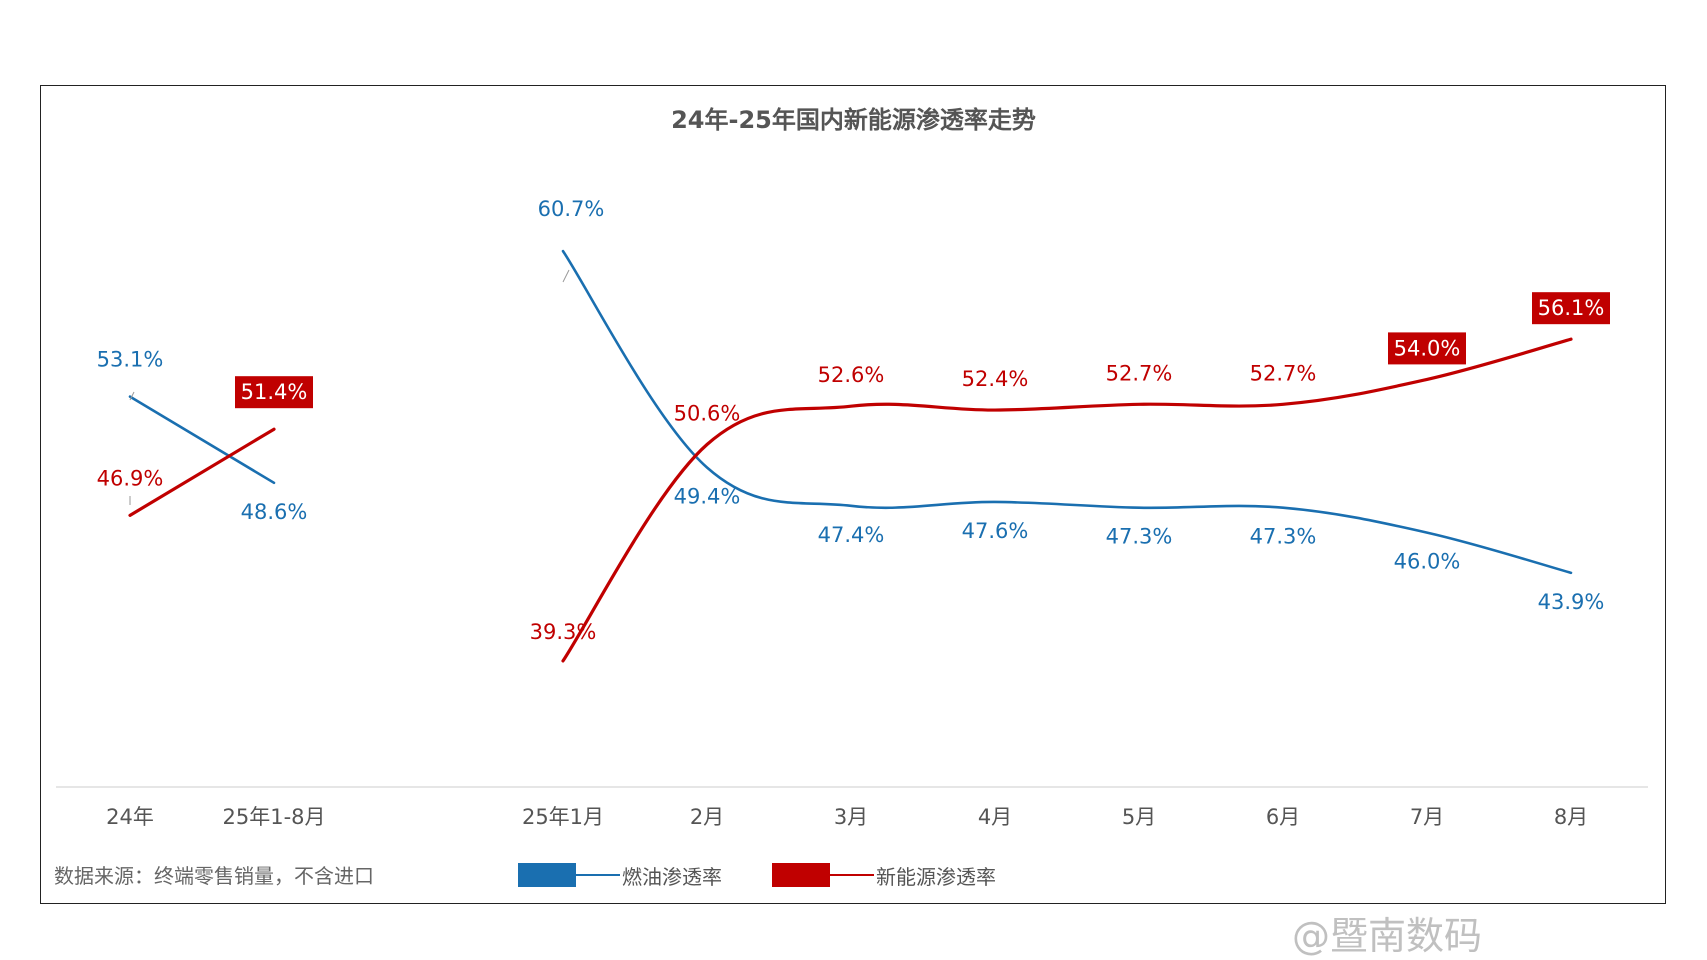 The image size is (1707, 960). I want to click on x-tick-label: 4月, so click(995, 817).